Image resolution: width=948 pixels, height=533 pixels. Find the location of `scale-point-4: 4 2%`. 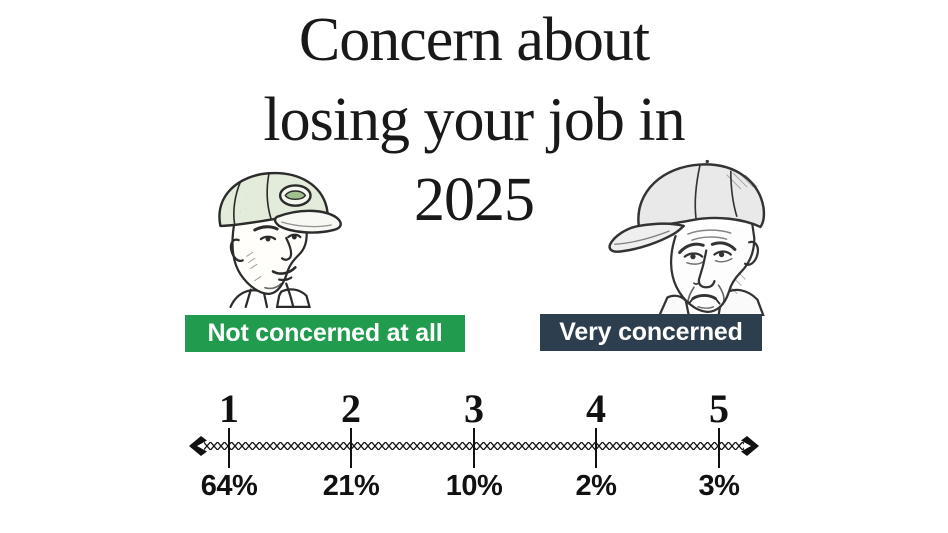

scale-point-4: 4 2% is located at coordinates (596, 444).